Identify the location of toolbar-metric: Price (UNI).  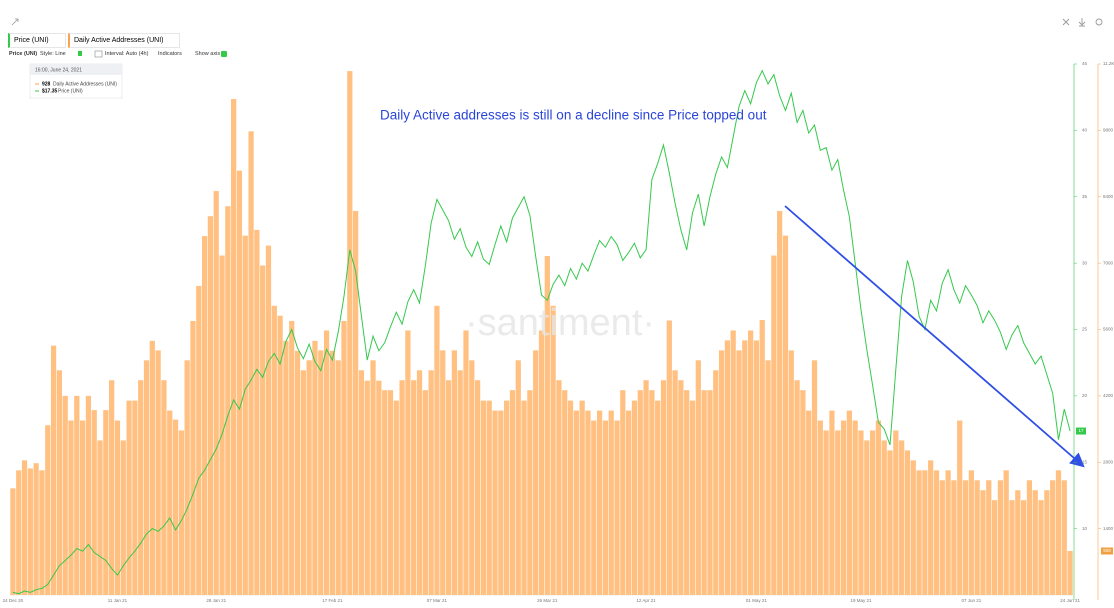
(23, 54).